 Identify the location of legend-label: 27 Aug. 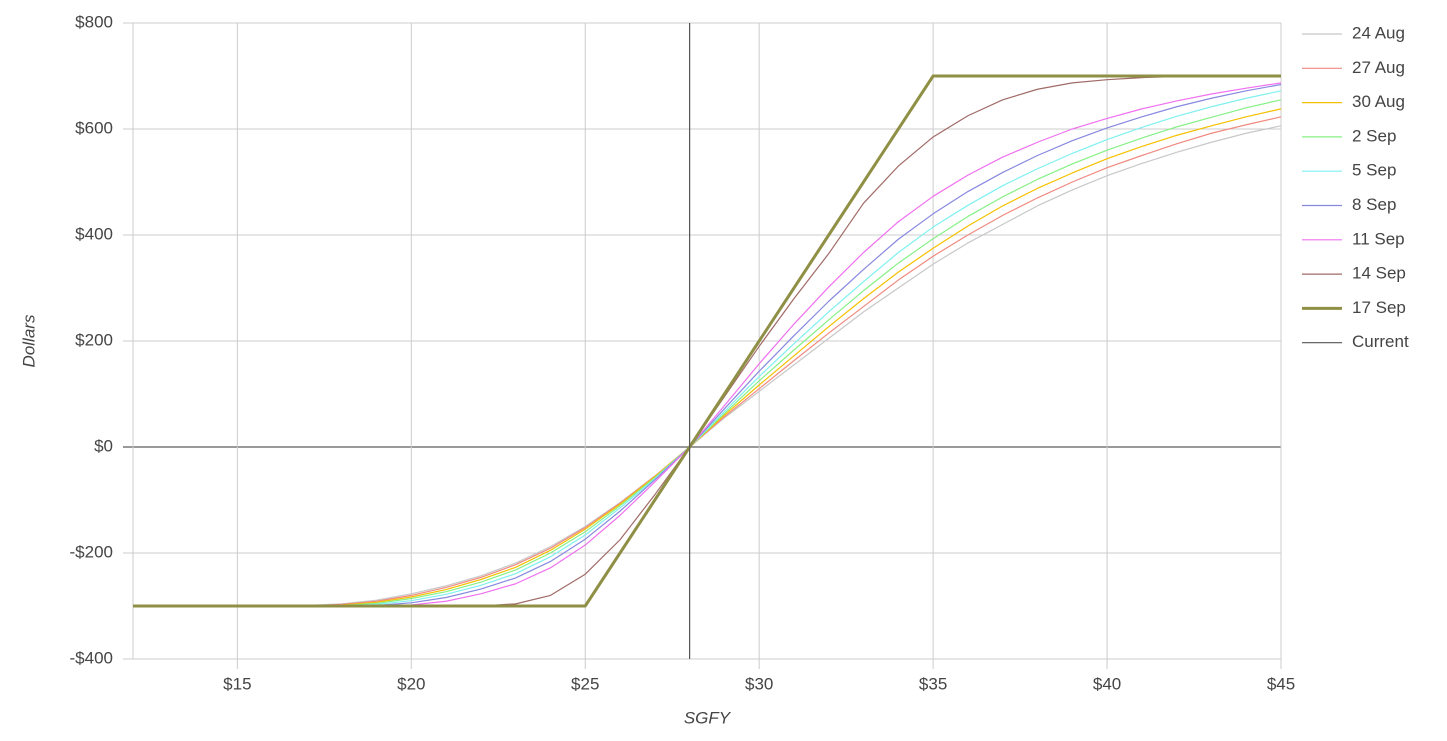
(1378, 67).